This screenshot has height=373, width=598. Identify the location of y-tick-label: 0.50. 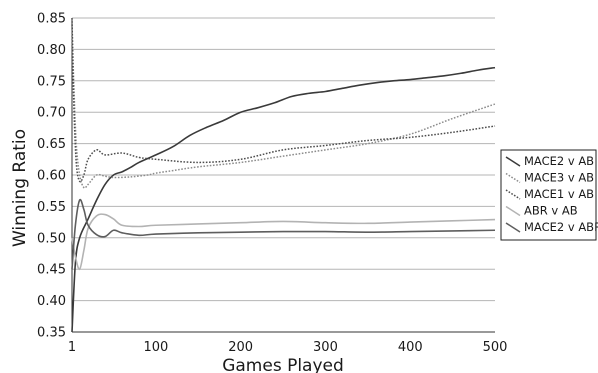
(51, 238).